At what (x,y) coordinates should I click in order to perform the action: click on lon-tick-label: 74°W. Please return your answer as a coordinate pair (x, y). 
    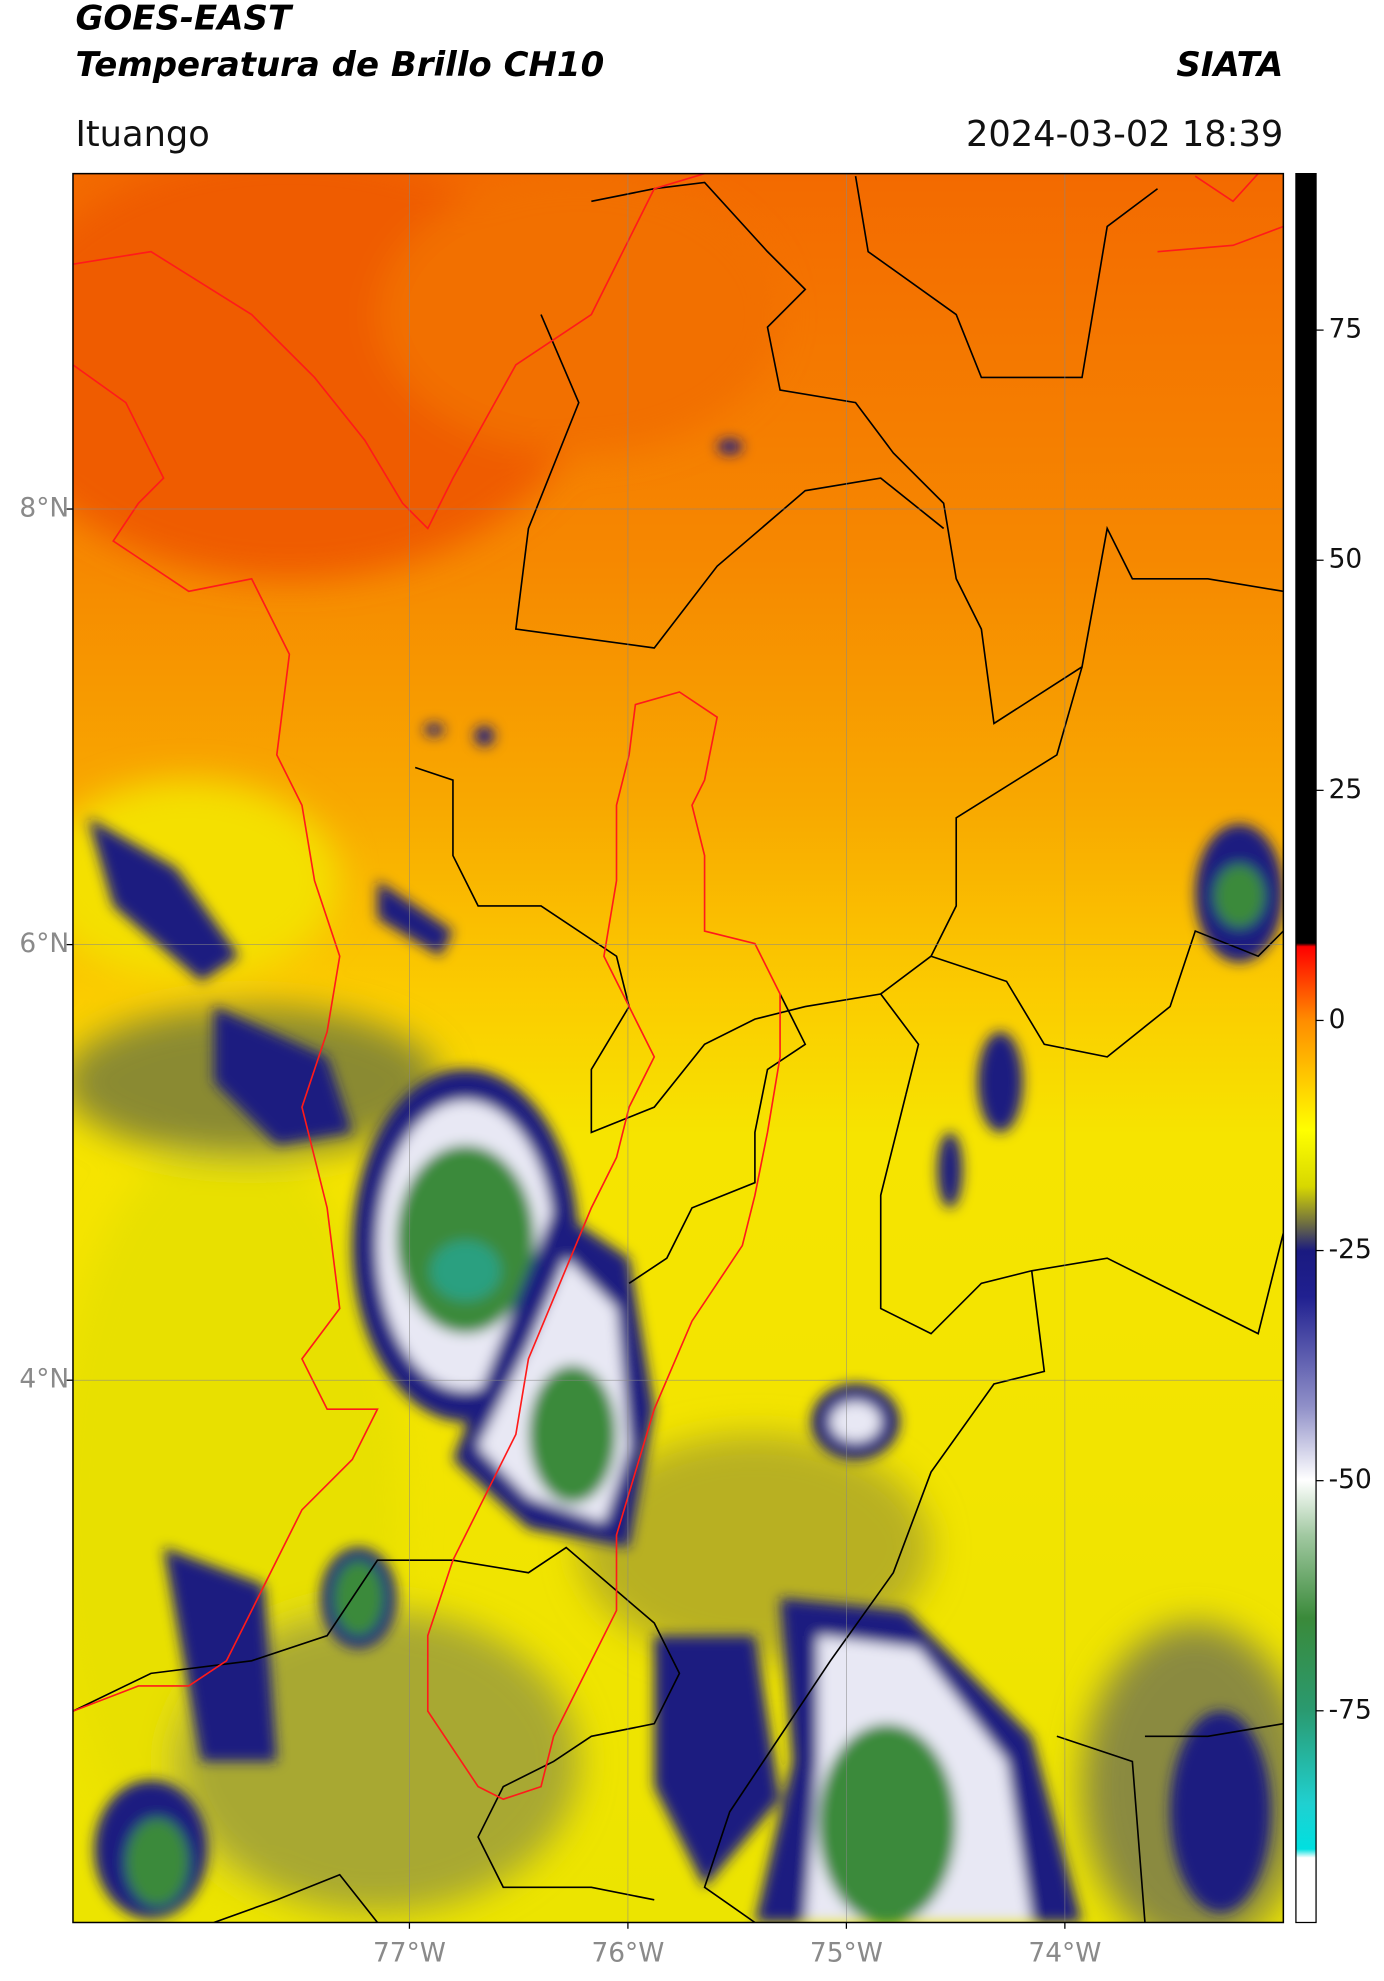
    Looking at the image, I should click on (1064, 1952).